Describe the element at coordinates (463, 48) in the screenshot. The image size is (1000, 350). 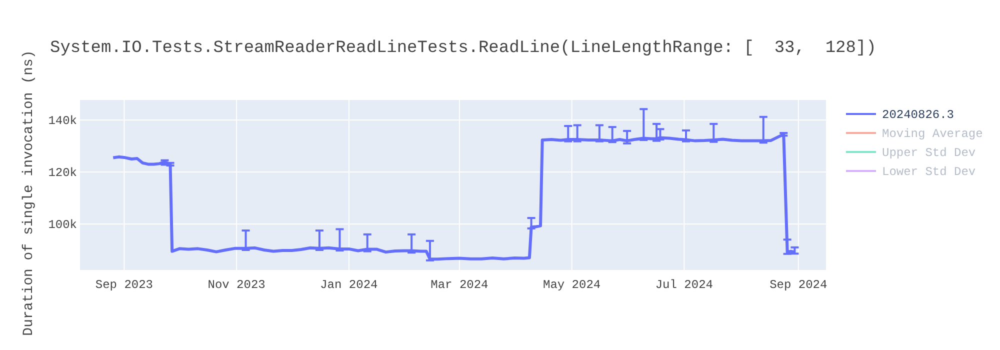
I see `chart-title: System.IO.Tests.StreamReaderReadLineTests.ReadLine(LineLengthRange: [ 33, 128])` at that location.